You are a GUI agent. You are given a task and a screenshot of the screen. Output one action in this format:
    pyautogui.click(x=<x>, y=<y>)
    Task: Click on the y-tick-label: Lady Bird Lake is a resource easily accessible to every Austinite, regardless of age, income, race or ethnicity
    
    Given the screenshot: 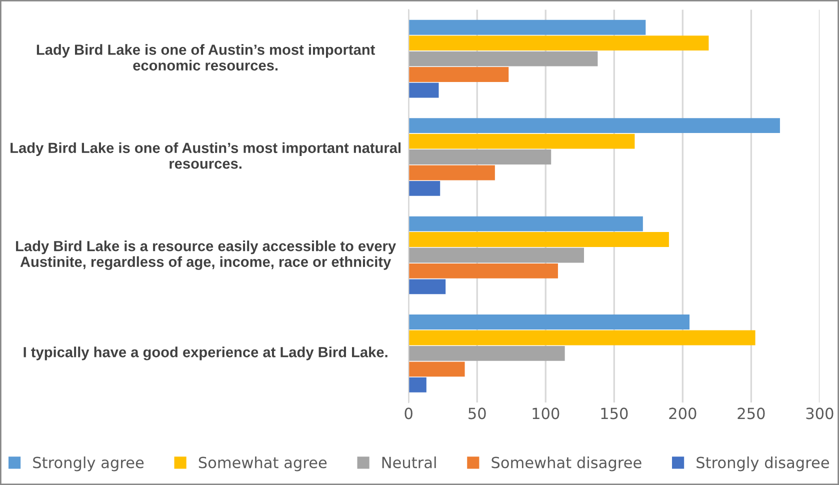 What is the action you would take?
    pyautogui.click(x=206, y=255)
    